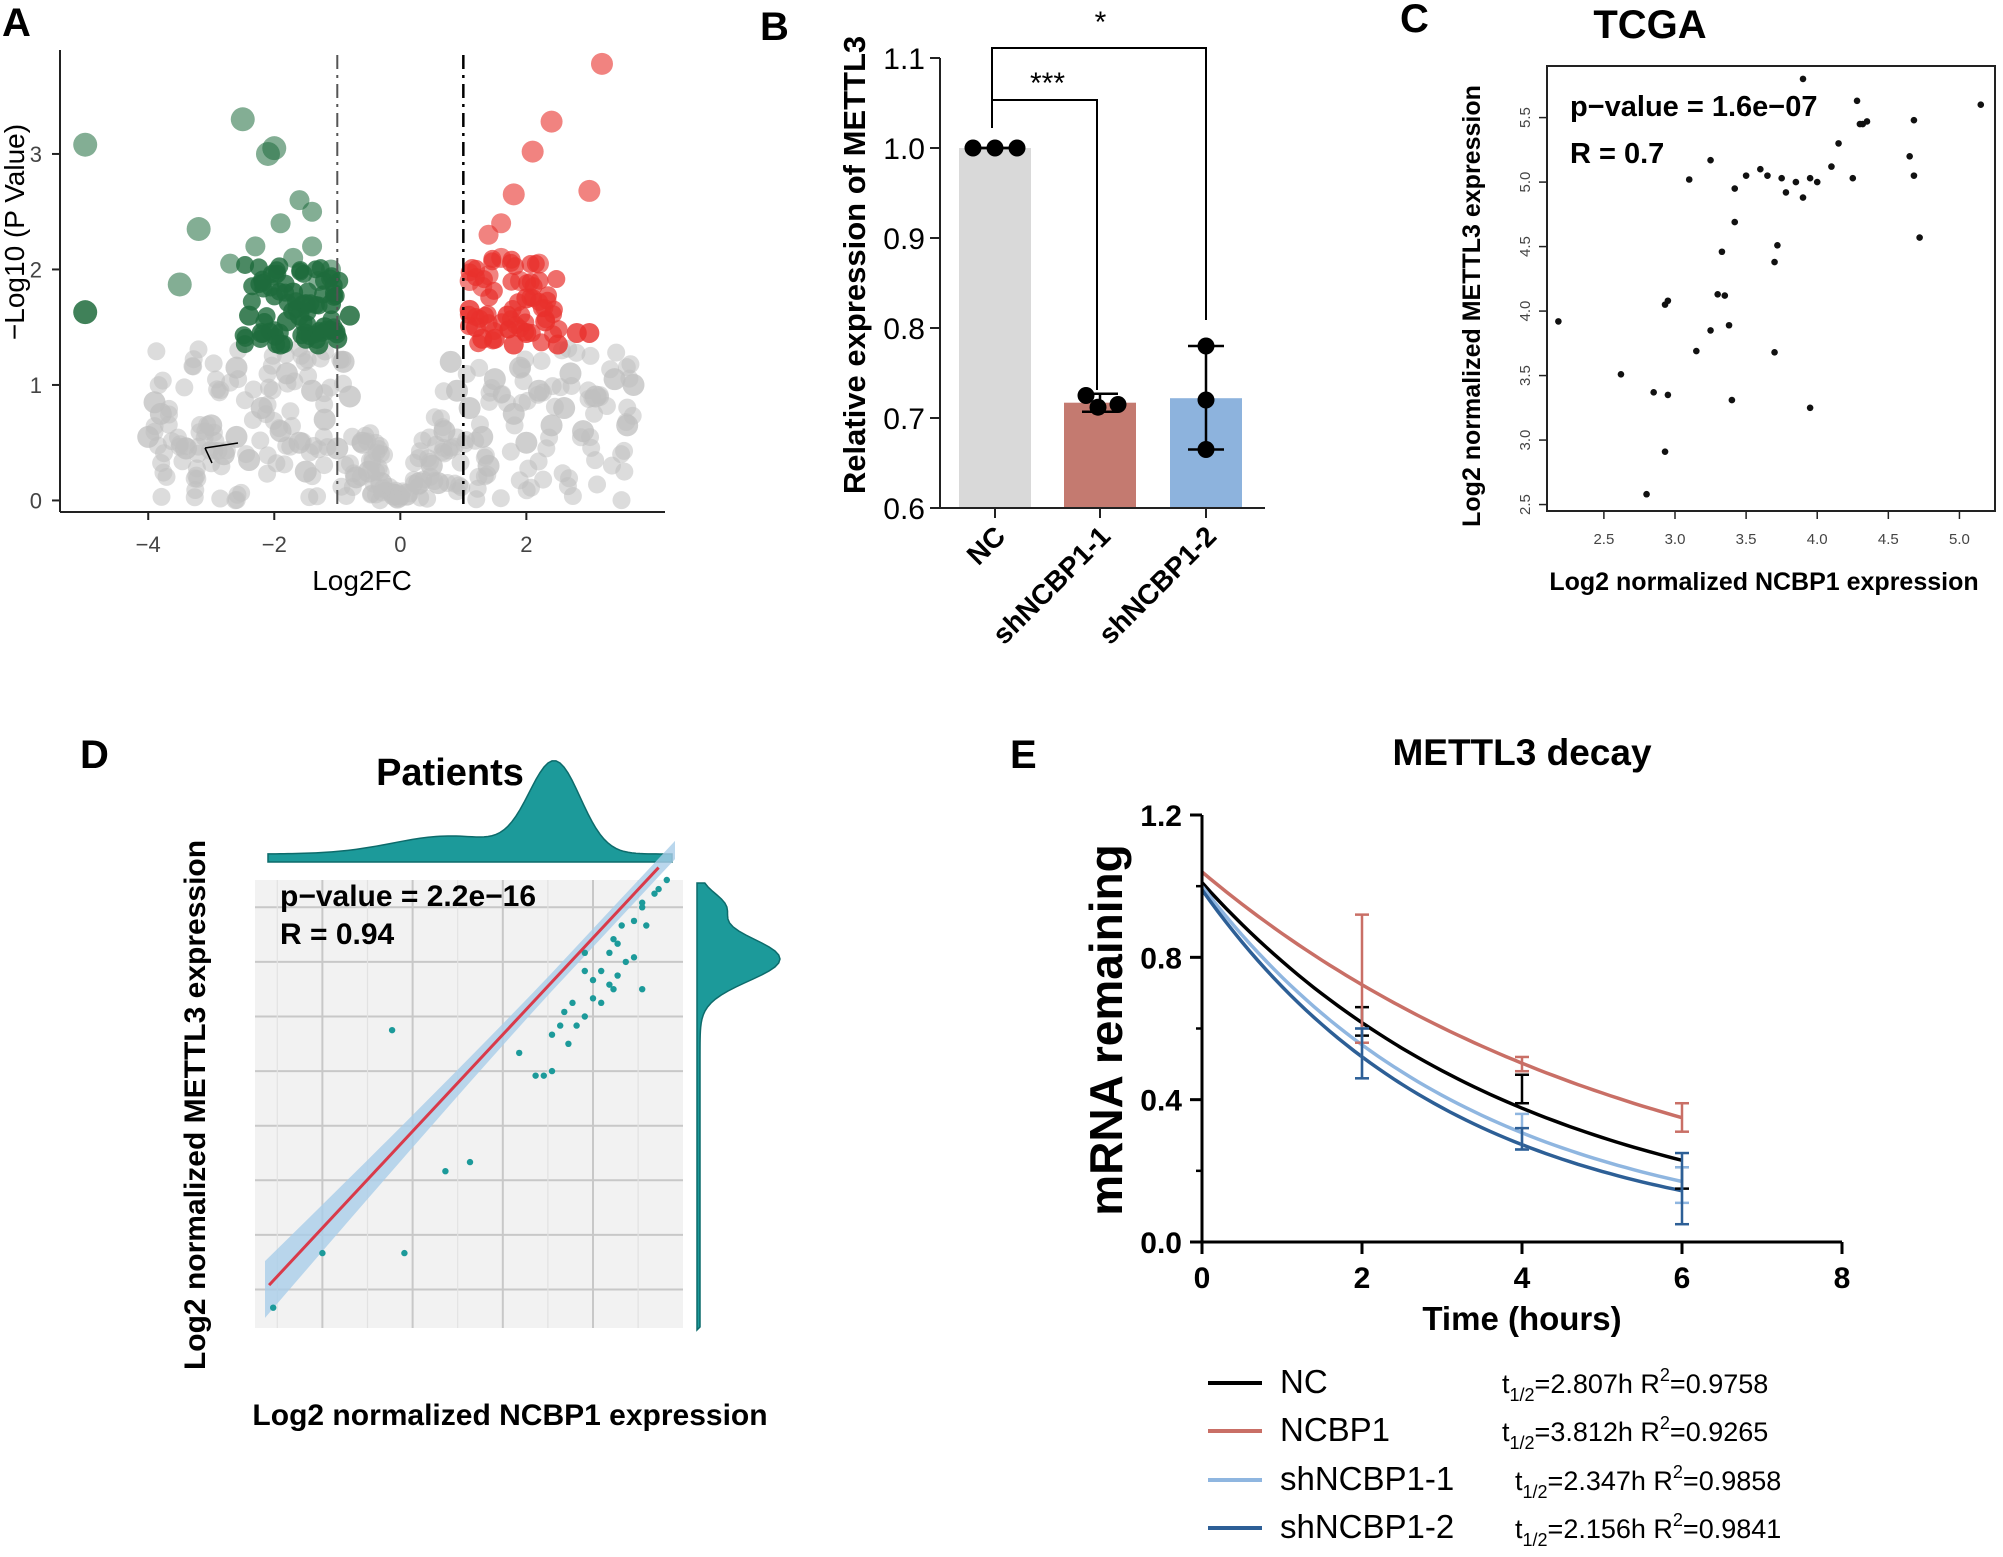  I want to click on legend-half-life: t1/2=2.347h R2=0.9858, so click(1648, 1482).